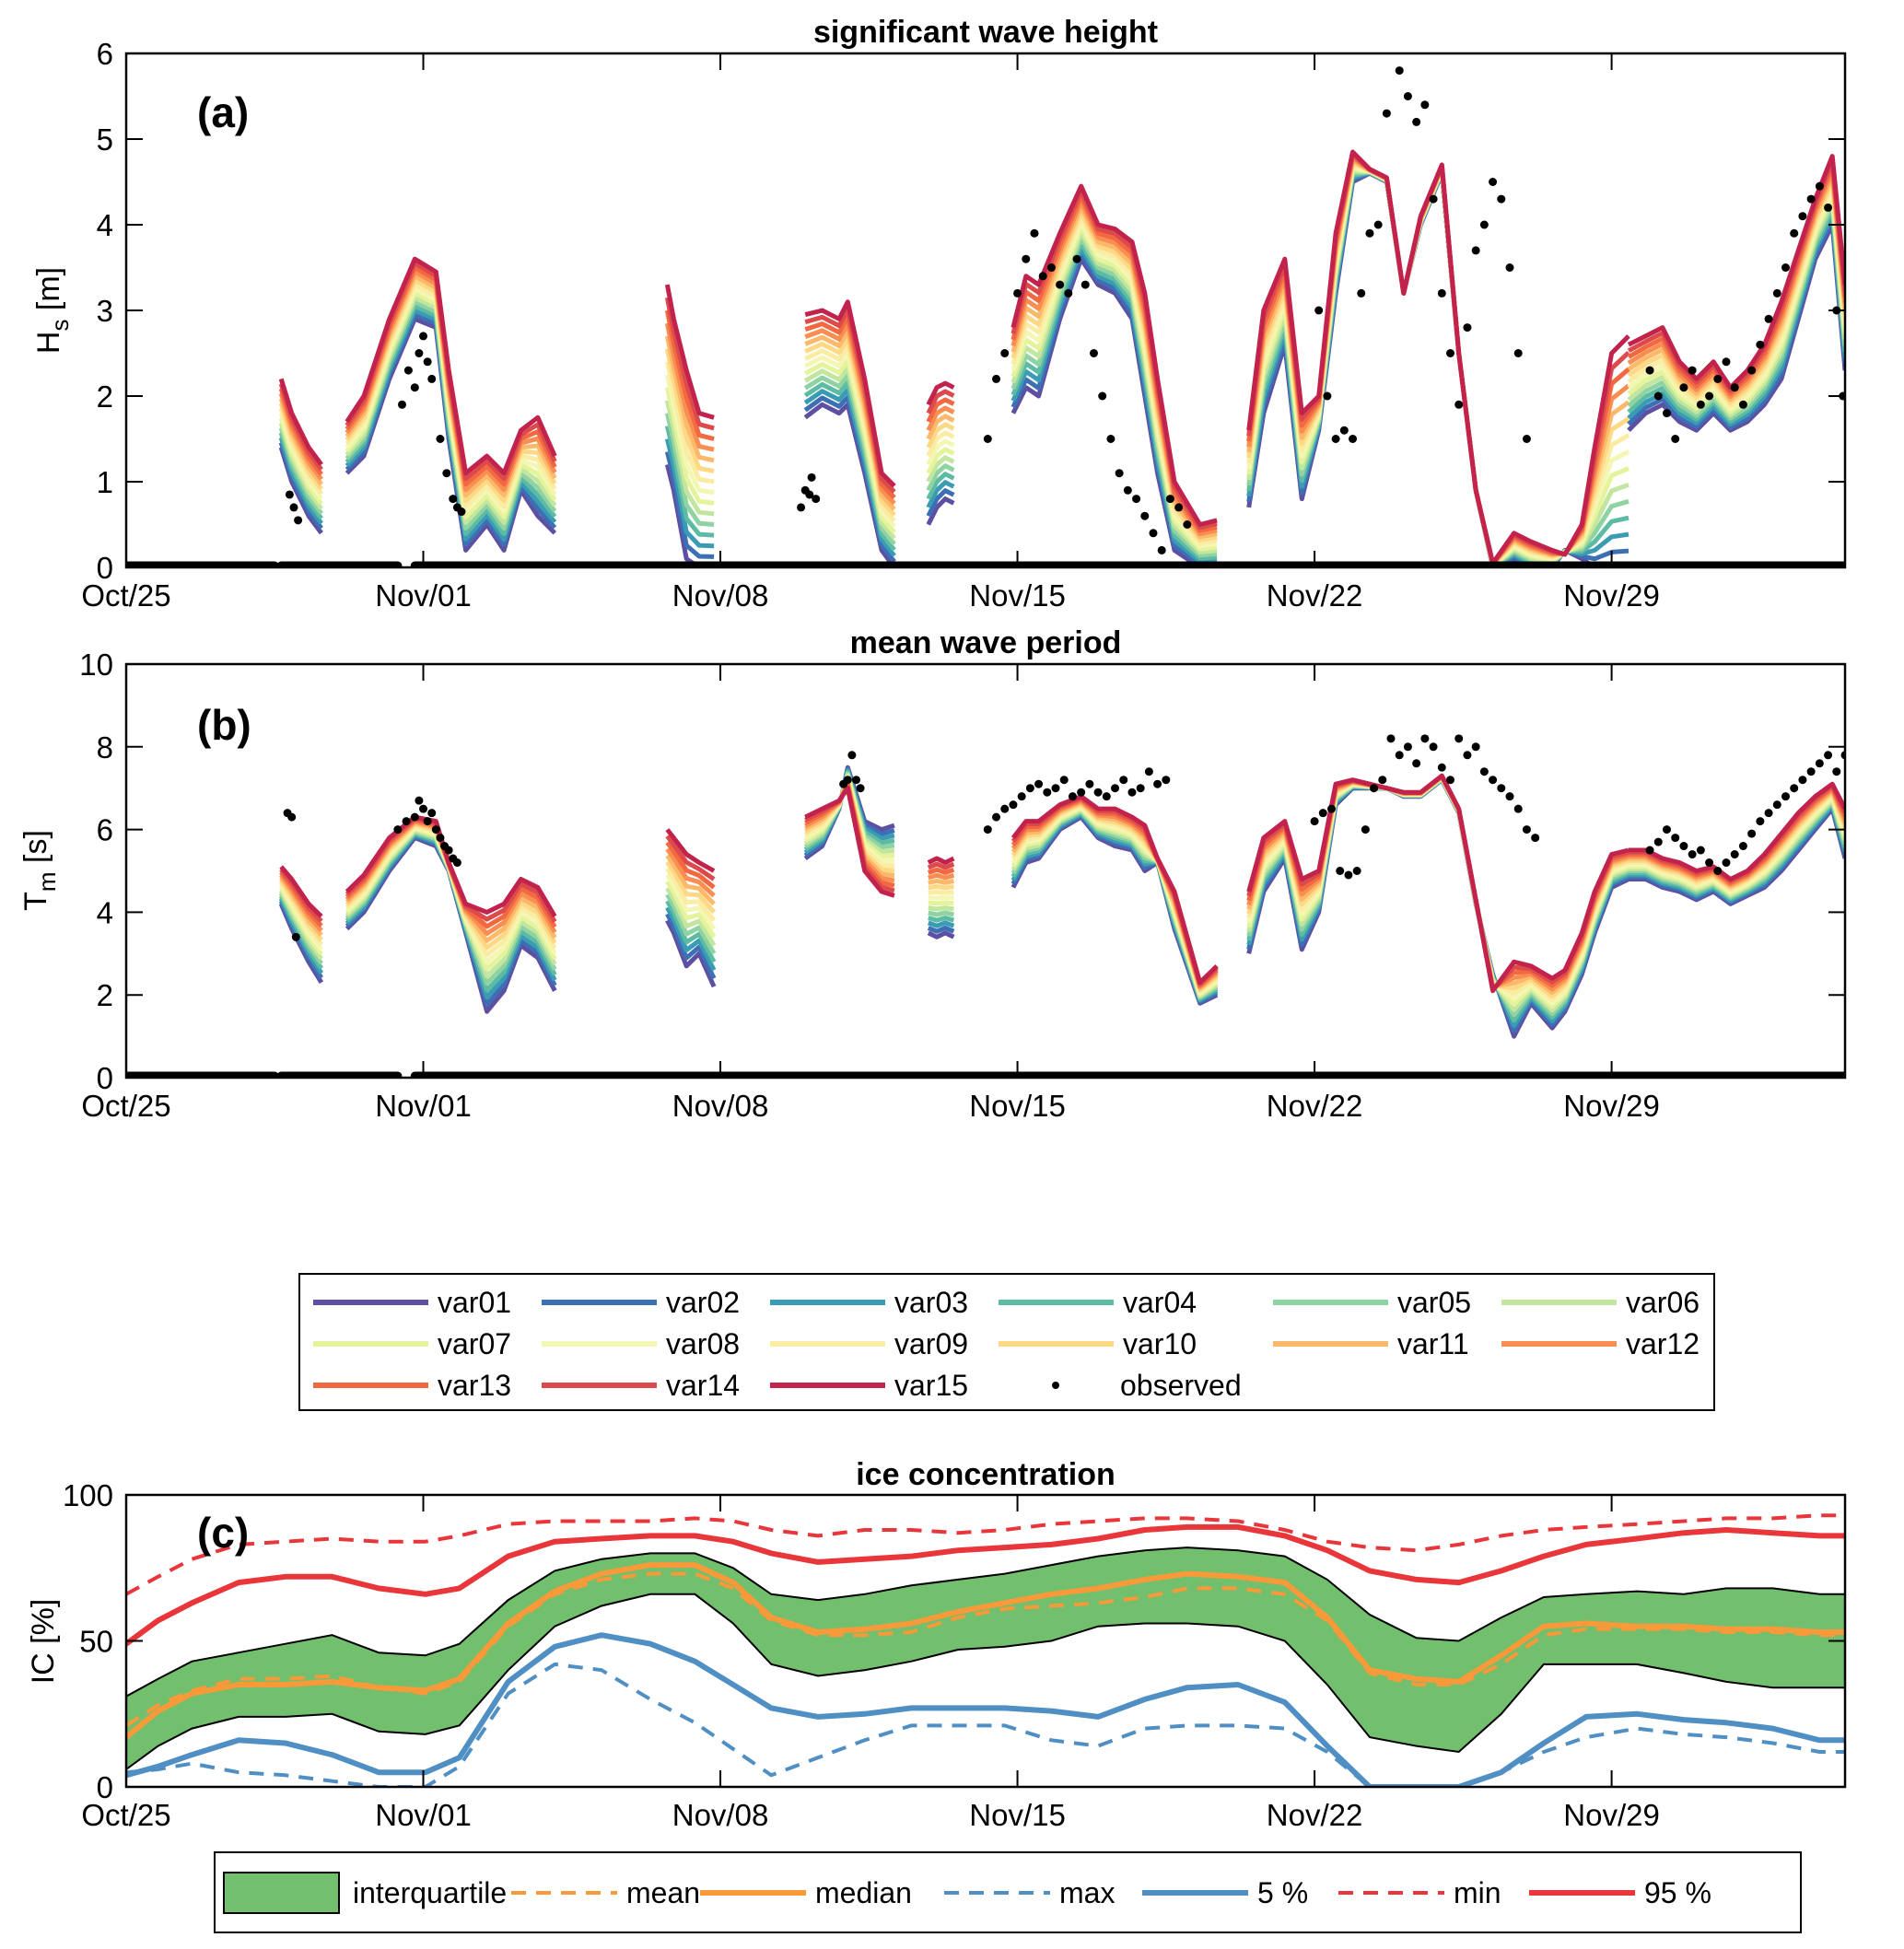 The width and height of the screenshot is (1904, 1949). I want to click on y-tick-label: 3, so click(105, 311).